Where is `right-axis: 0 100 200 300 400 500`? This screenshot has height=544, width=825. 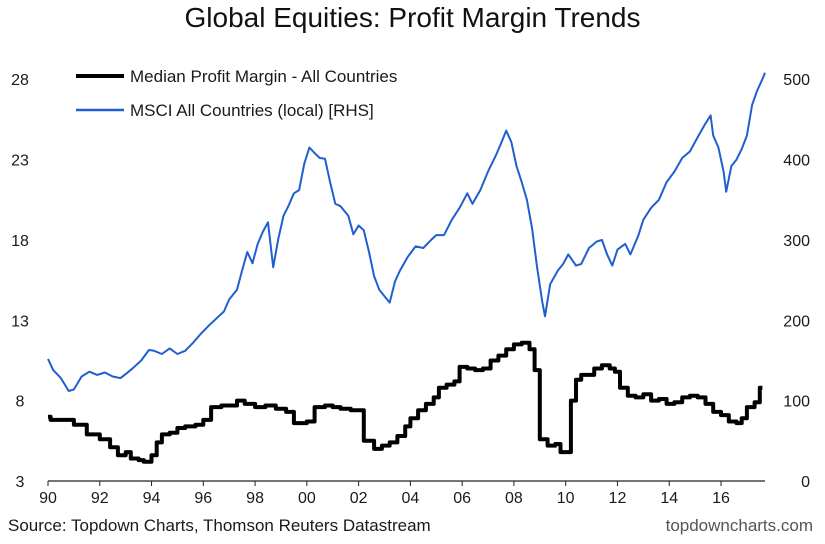 right-axis: 0 100 200 300 400 500 is located at coordinates (796, 281).